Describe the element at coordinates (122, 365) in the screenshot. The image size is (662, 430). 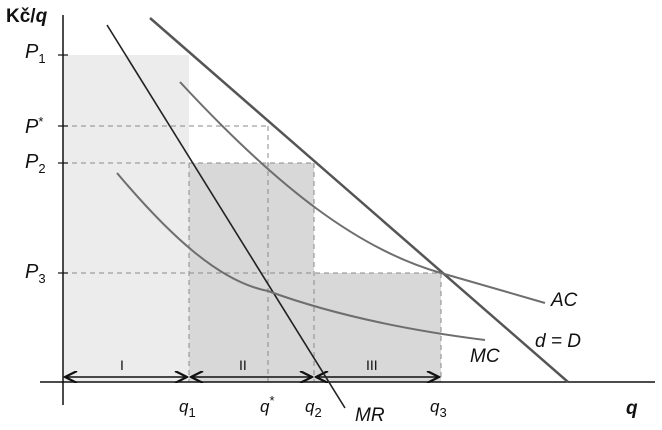
I see `label-block-one: I` at that location.